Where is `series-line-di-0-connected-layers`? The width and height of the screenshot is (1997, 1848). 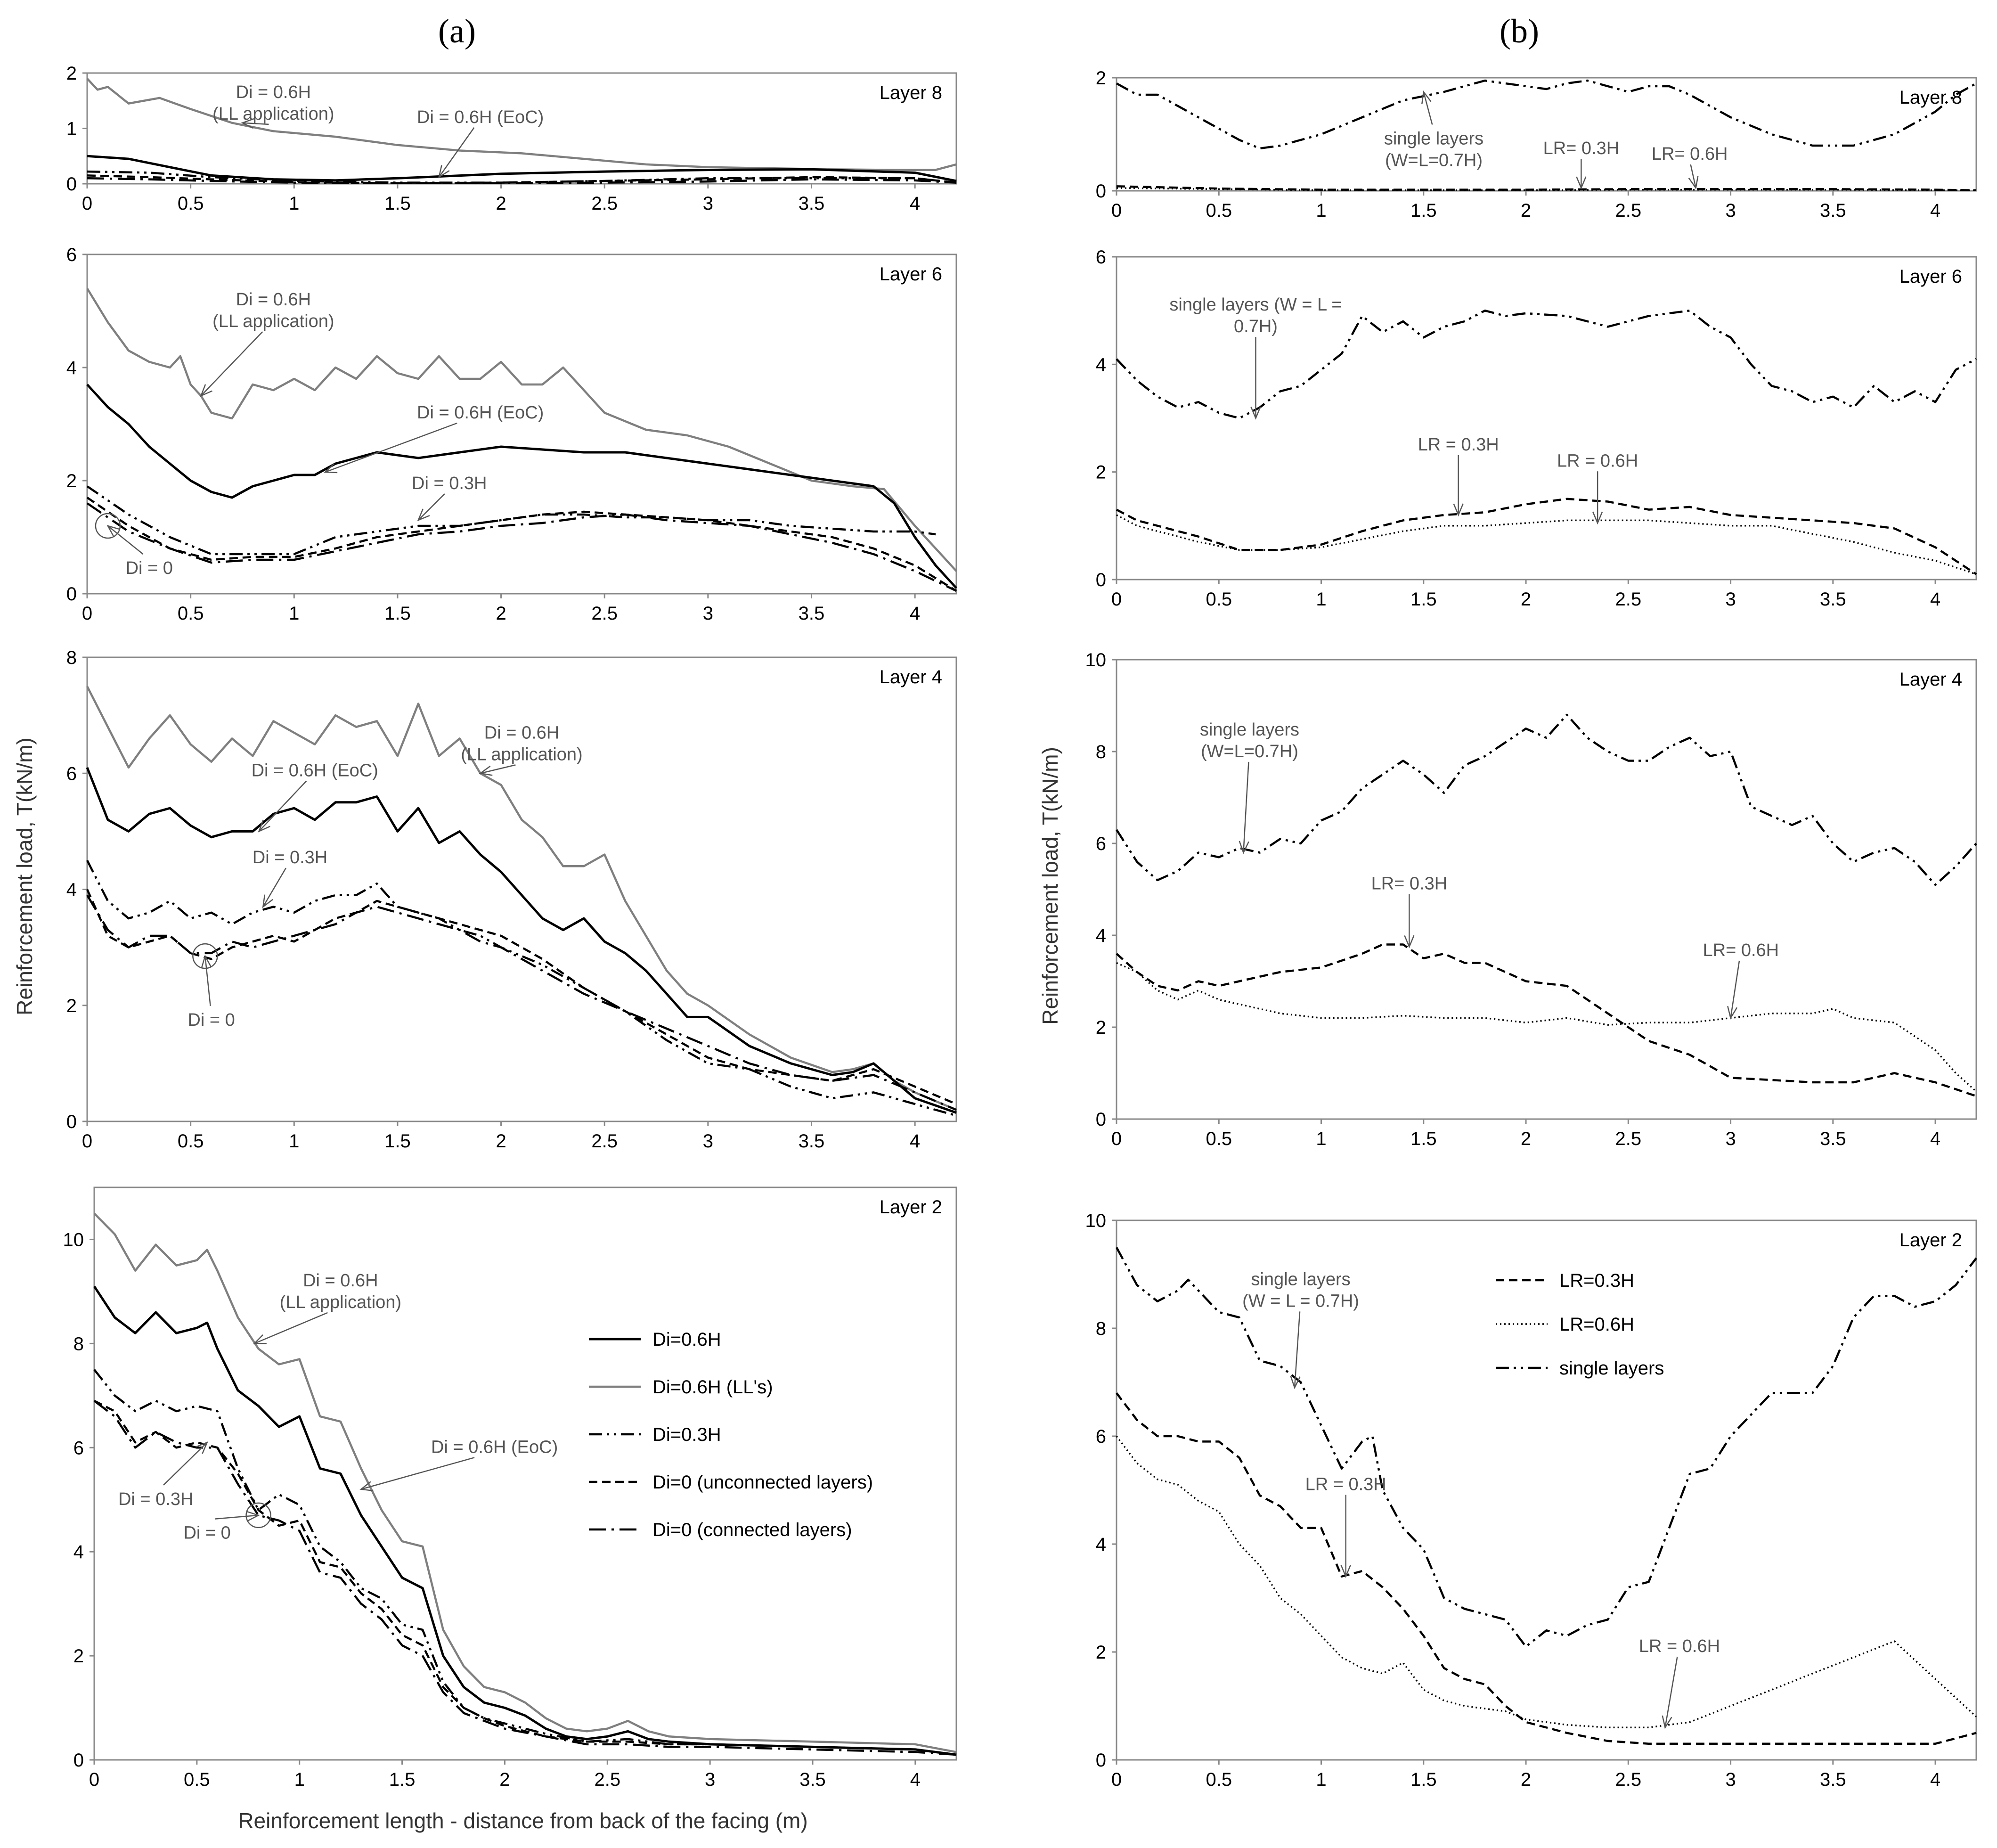
series-line-di-0-connected-layers is located at coordinates (521, 1002).